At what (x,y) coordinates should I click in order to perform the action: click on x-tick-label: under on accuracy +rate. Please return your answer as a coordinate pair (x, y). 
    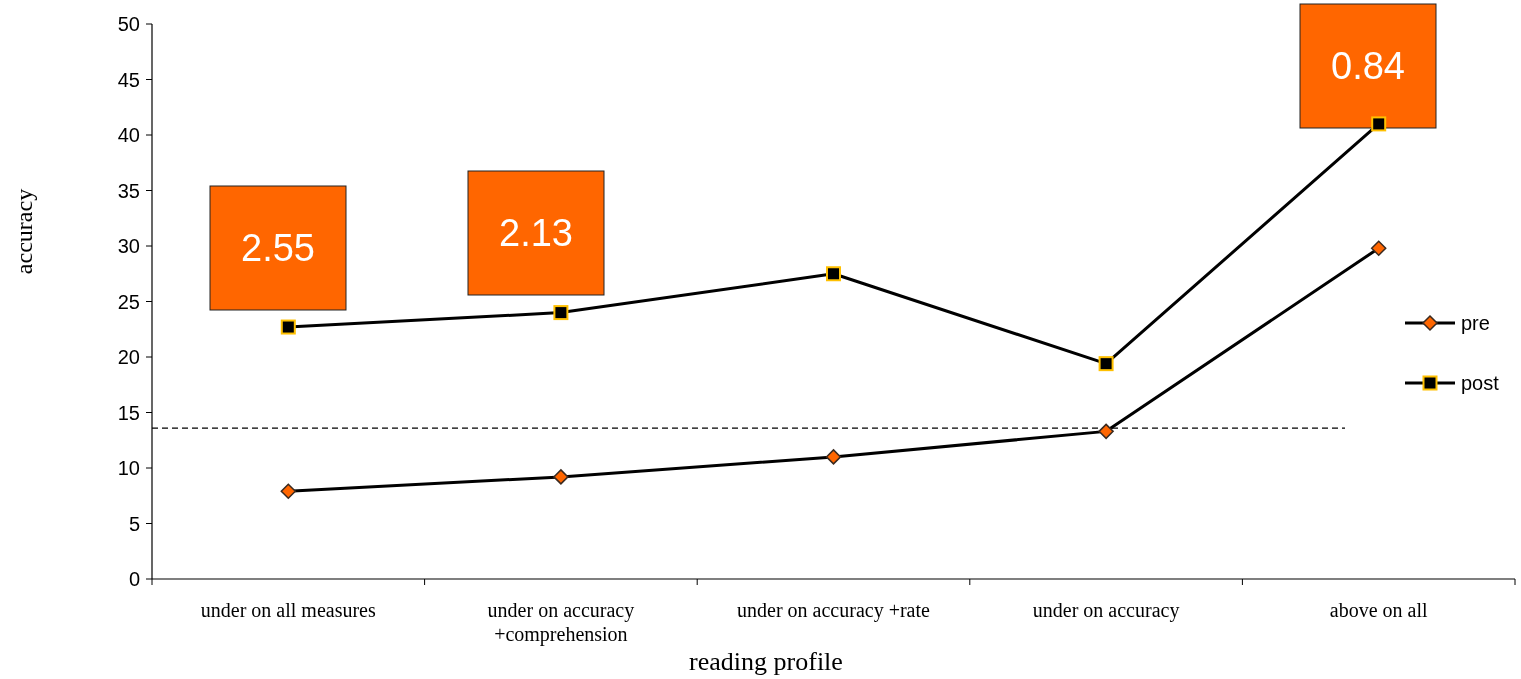
    Looking at the image, I should click on (834, 610).